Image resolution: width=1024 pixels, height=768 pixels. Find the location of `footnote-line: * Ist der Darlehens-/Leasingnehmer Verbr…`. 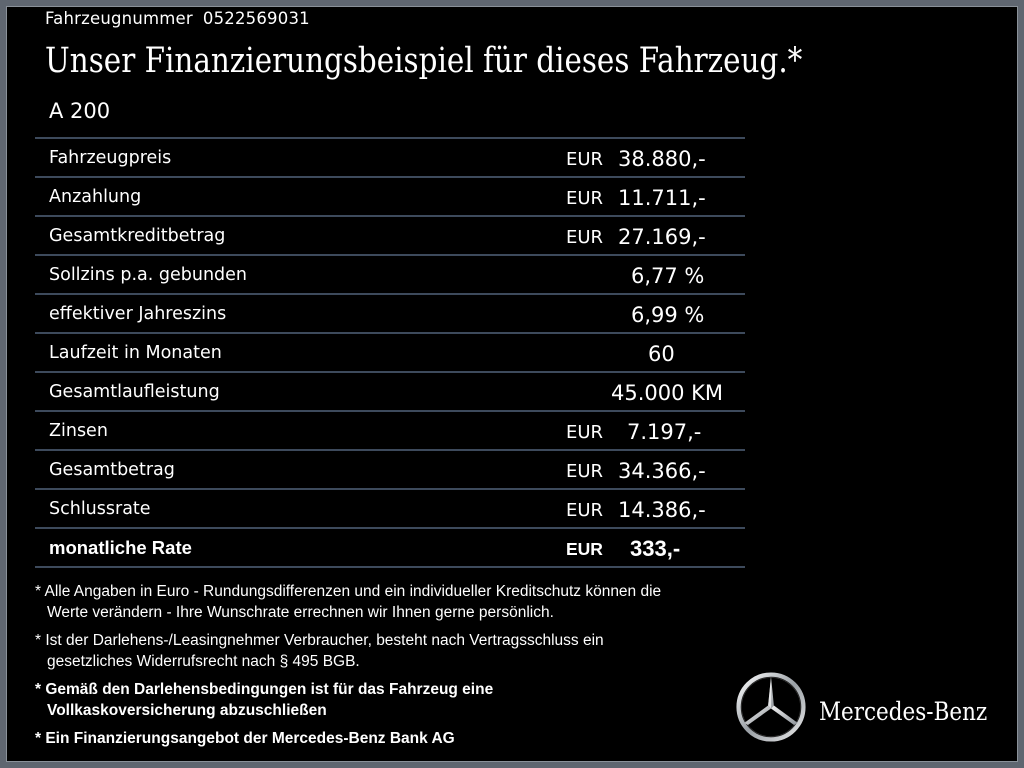

footnote-line: * Ist der Darlehens-/Leasingnehmer Verbr… is located at coordinates (319, 640).